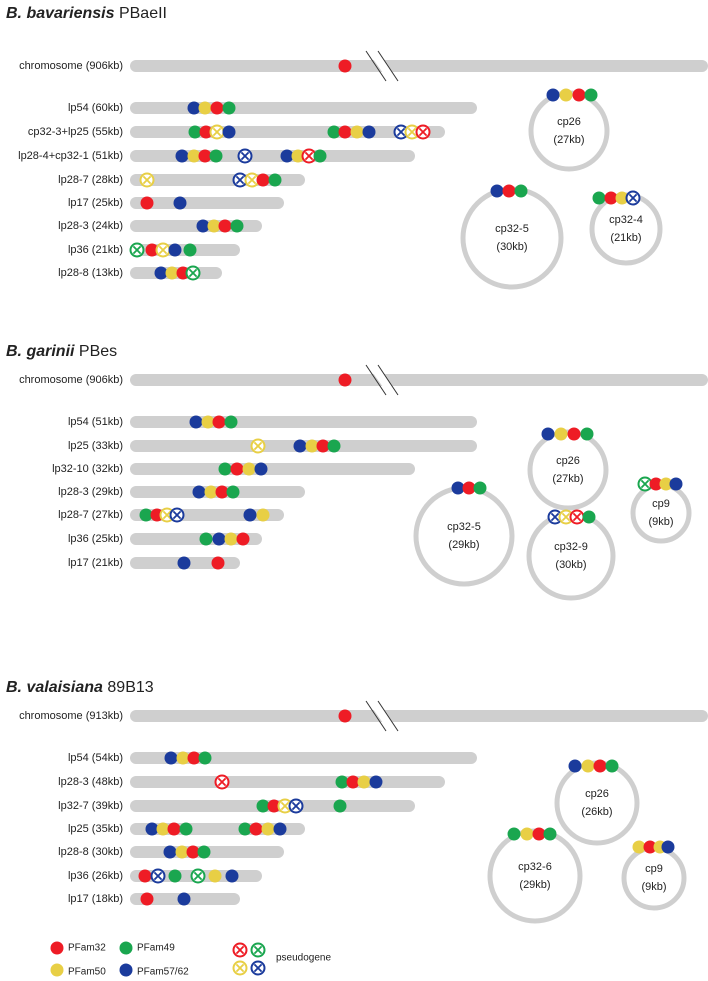 The image size is (708, 981). Describe the element at coordinates (87, 972) in the screenshot. I see `legend-label: PFam50` at that location.